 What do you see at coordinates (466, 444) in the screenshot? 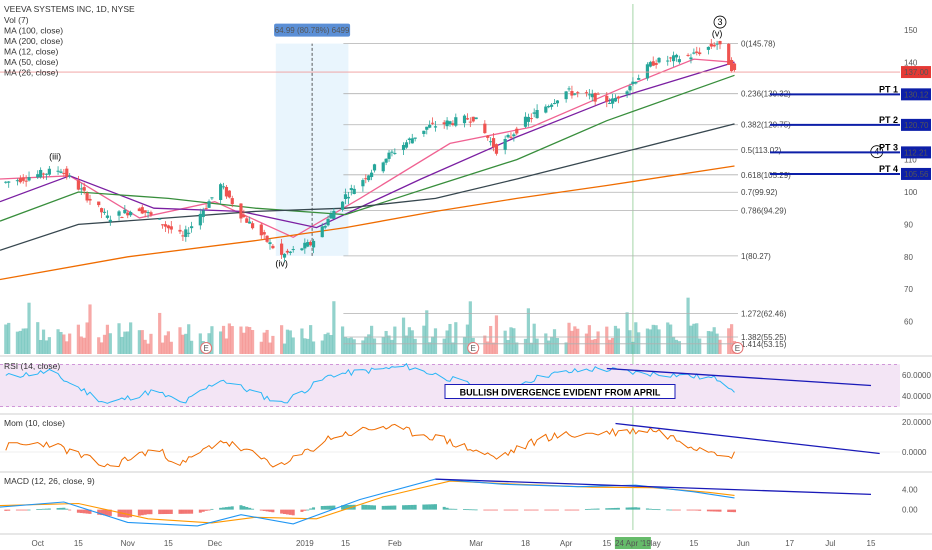
I see `momentum-pane: Mom (10, close) 0.0000 20.0000` at bounding box center [466, 444].